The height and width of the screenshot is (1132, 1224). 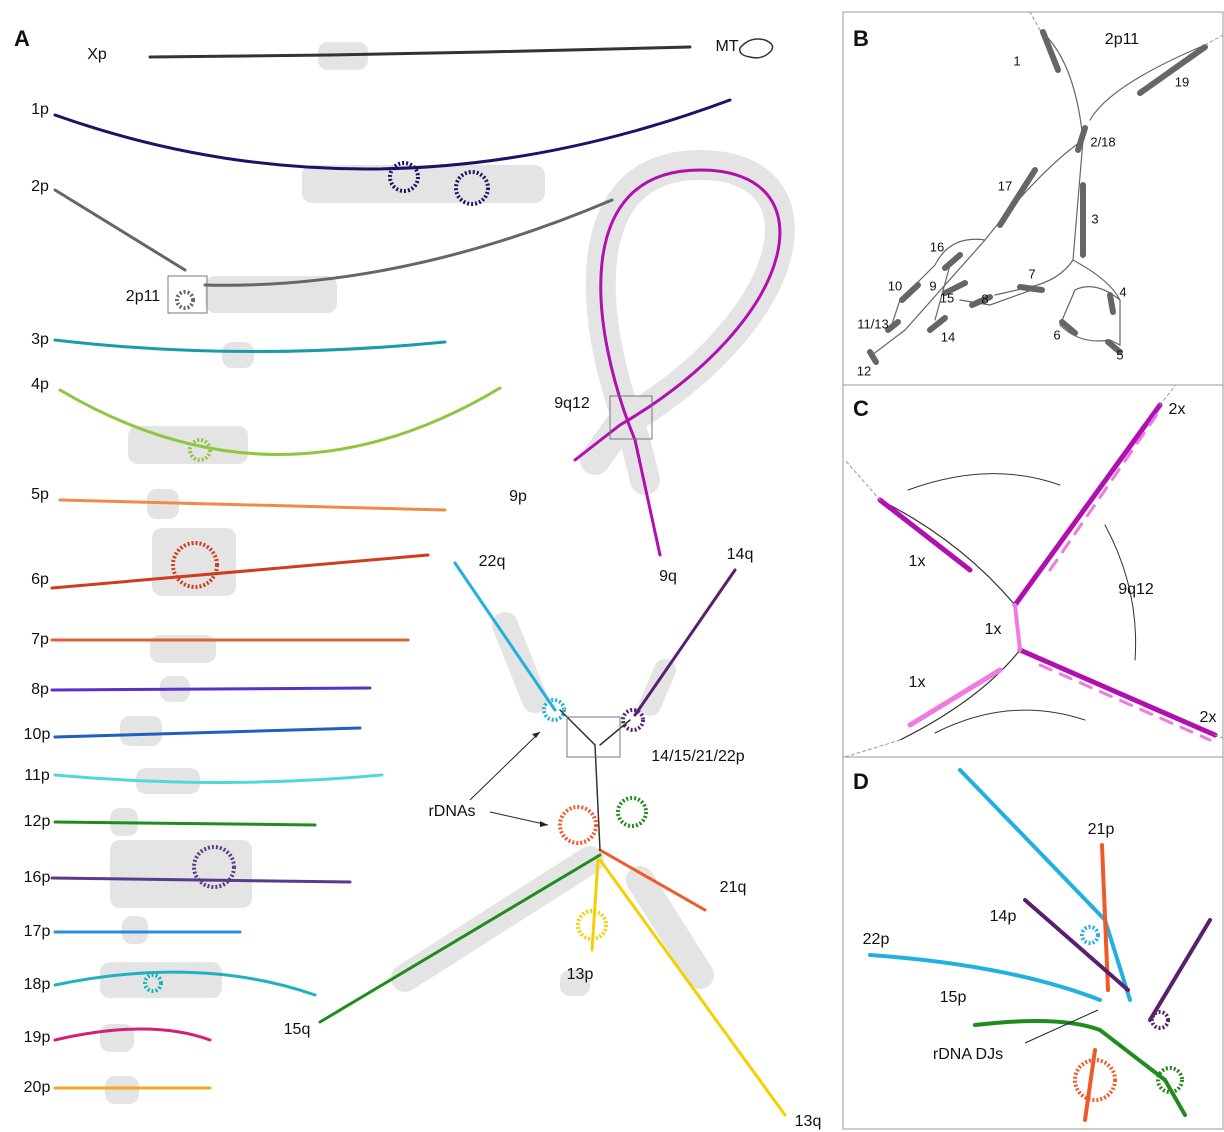 I want to click on node-label: 7p, so click(x=40, y=639).